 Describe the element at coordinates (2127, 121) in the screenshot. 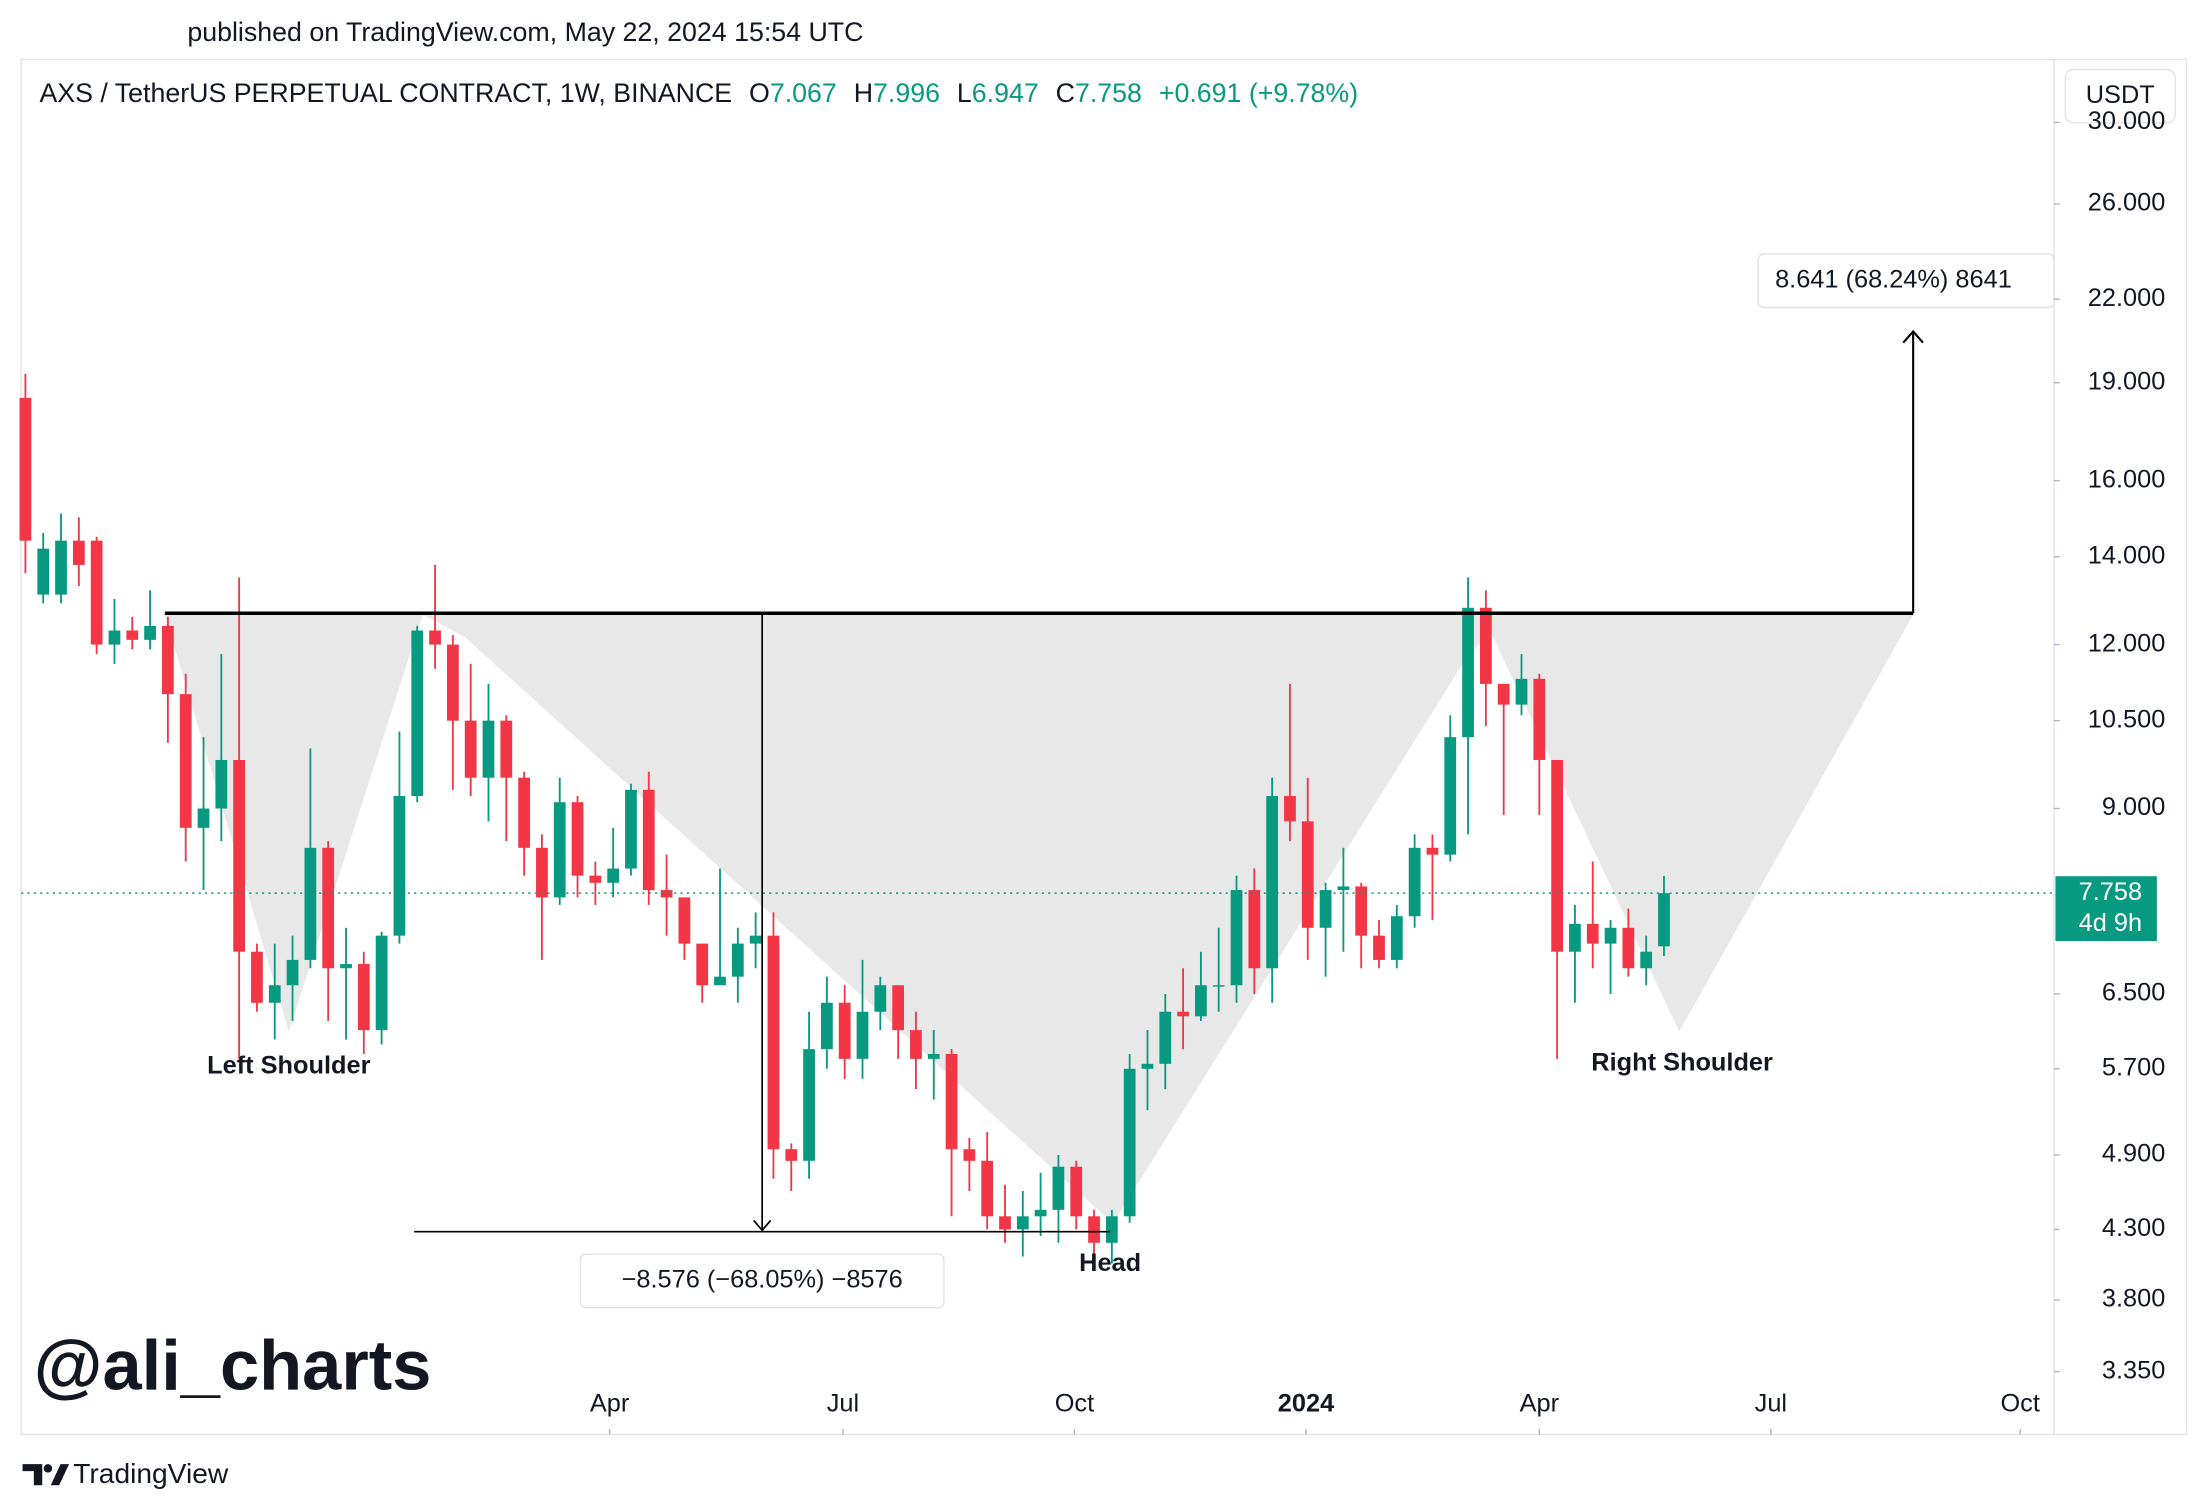

I see `y-tick-label: 30.000` at that location.